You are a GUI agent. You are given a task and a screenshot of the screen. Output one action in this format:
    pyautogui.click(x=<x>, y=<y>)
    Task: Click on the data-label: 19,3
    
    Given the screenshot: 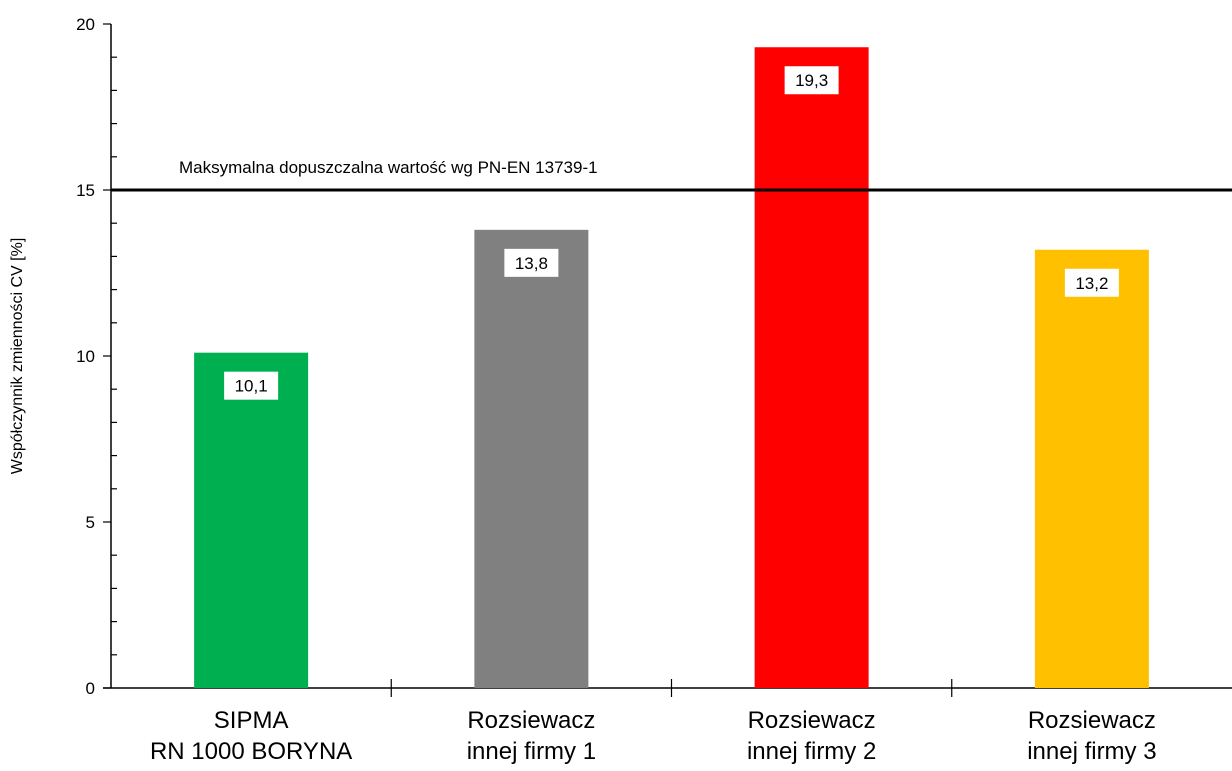 What is the action you would take?
    pyautogui.click(x=811, y=80)
    